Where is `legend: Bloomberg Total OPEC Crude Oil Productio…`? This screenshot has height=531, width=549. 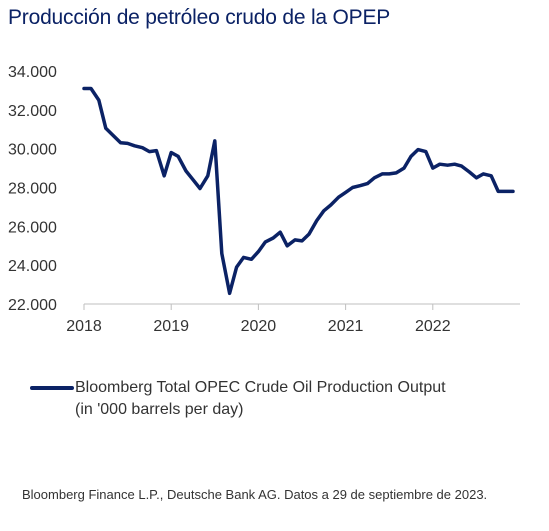
legend: Bloomberg Total OPEC Crude Oil Productio… is located at coordinates (238, 399).